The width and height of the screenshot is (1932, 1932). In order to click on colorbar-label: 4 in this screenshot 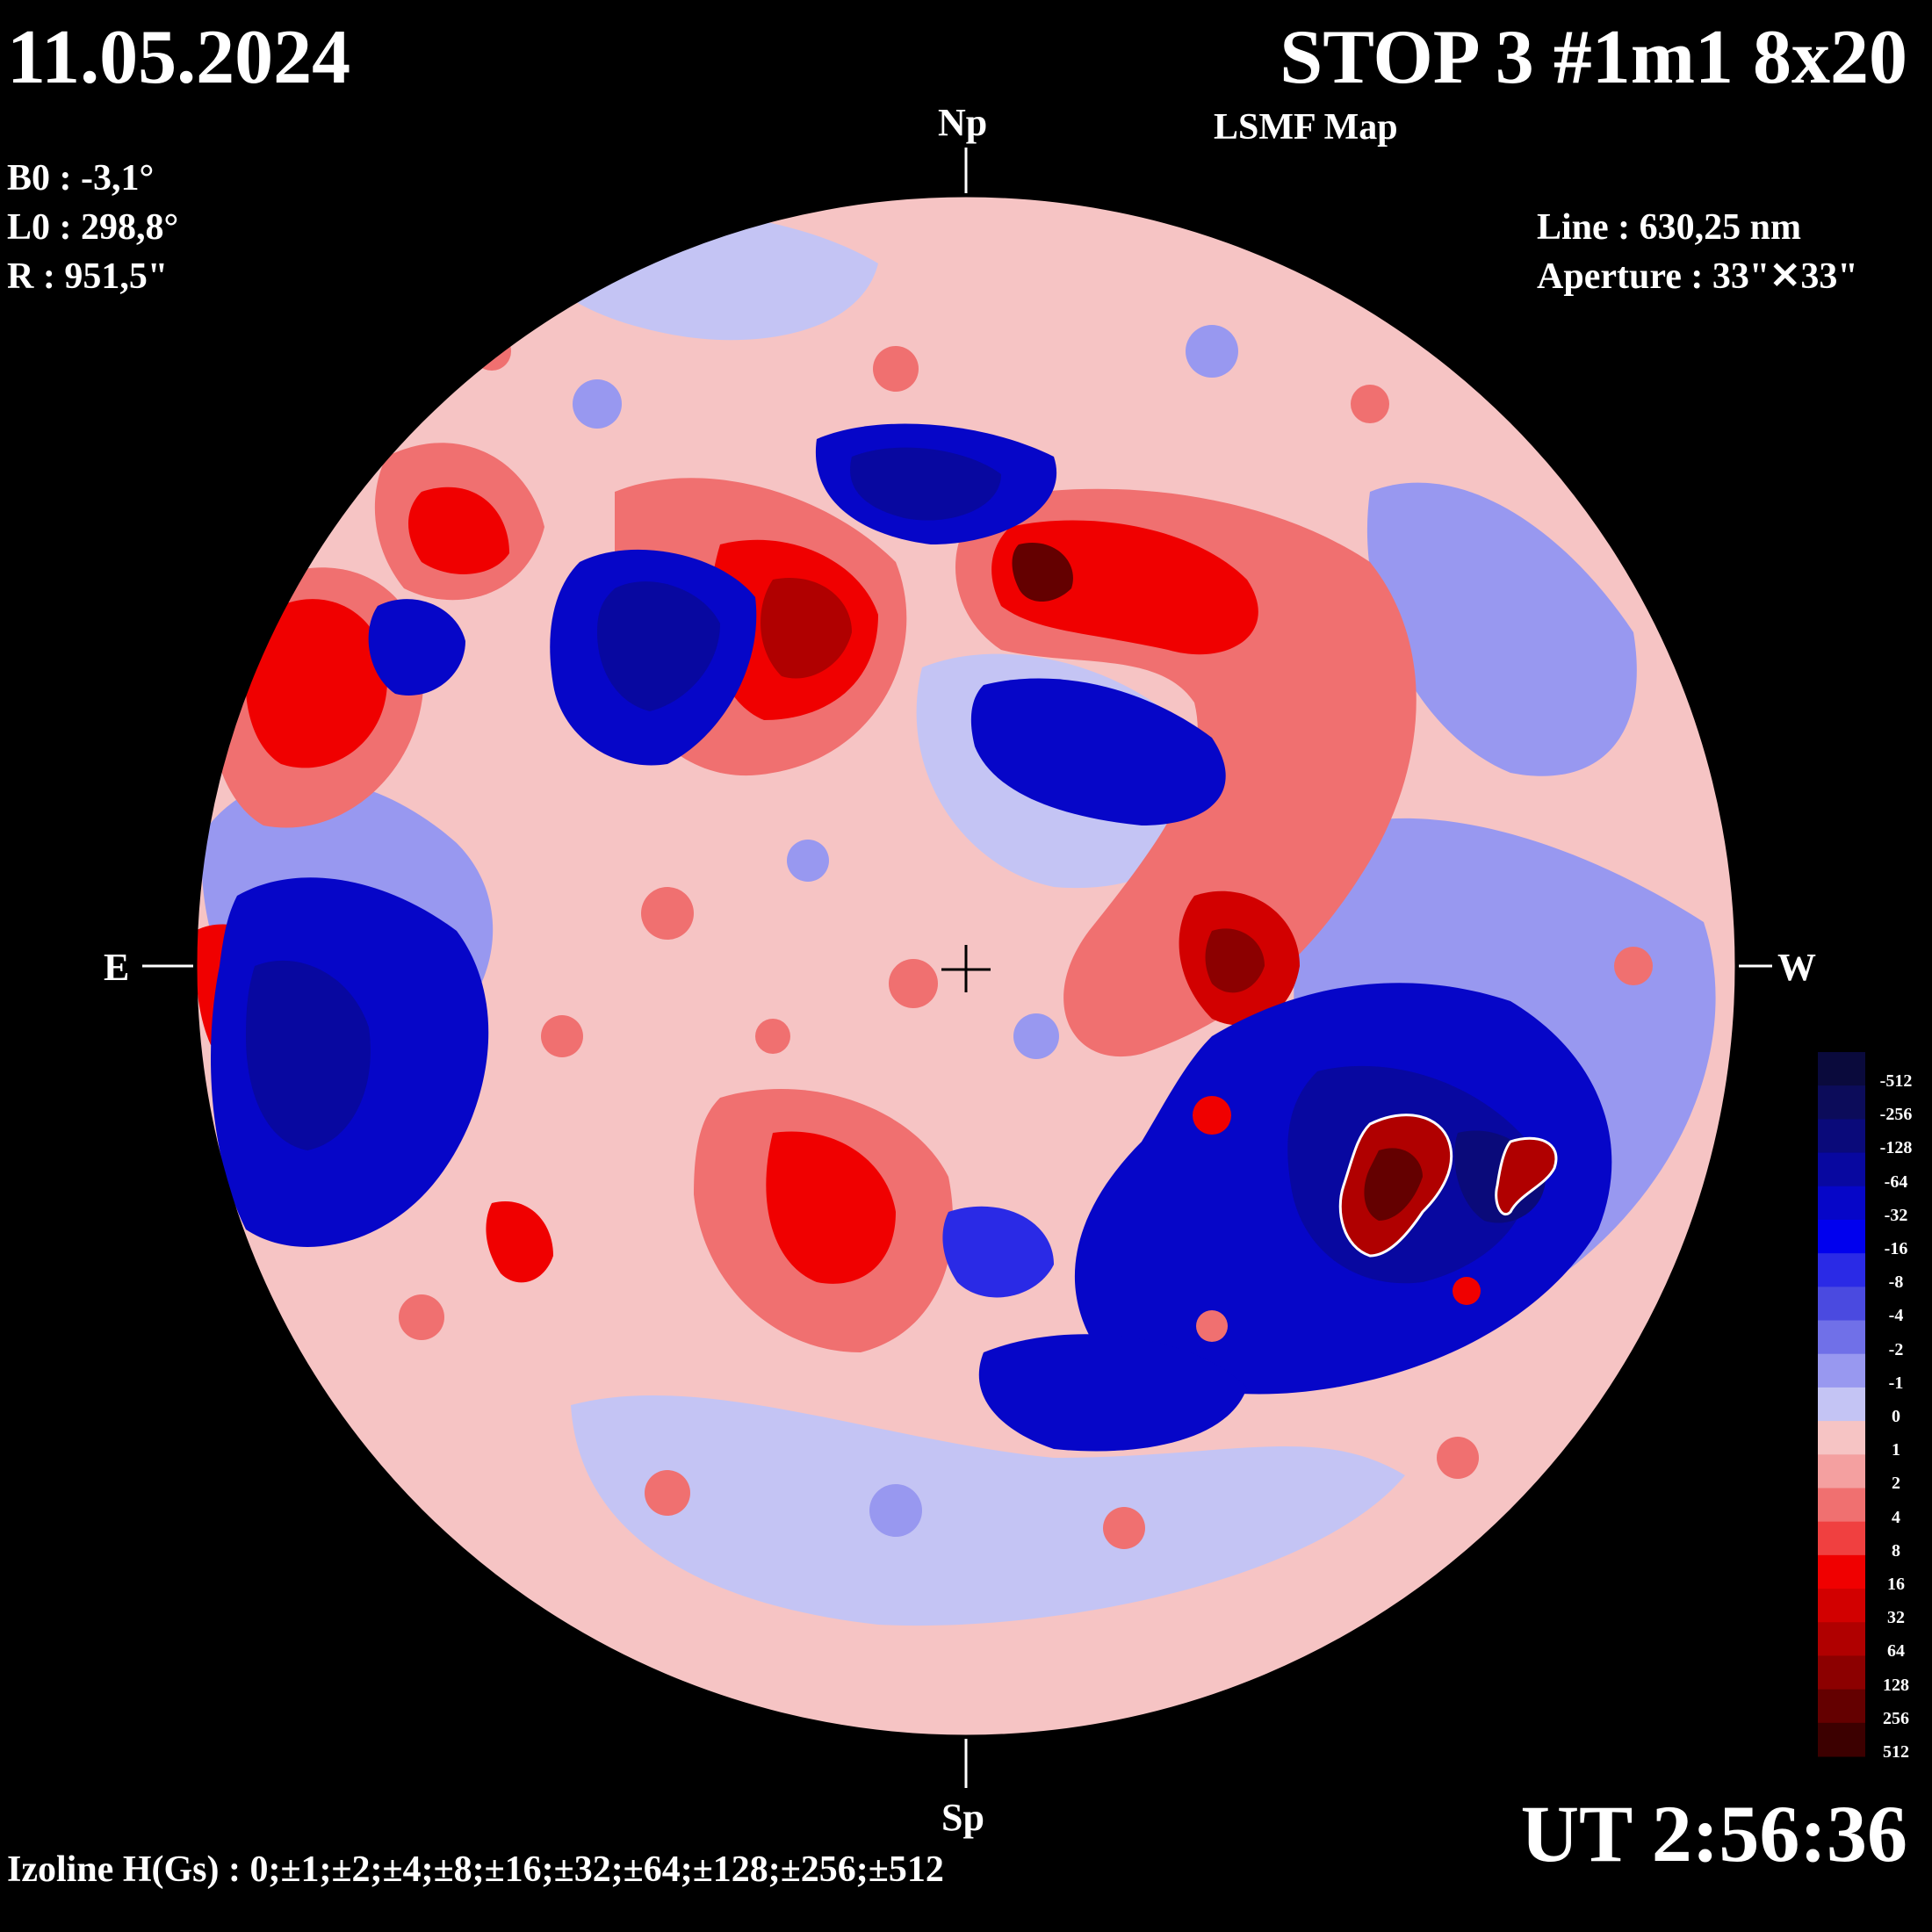, I will do `click(1896, 1517)`.